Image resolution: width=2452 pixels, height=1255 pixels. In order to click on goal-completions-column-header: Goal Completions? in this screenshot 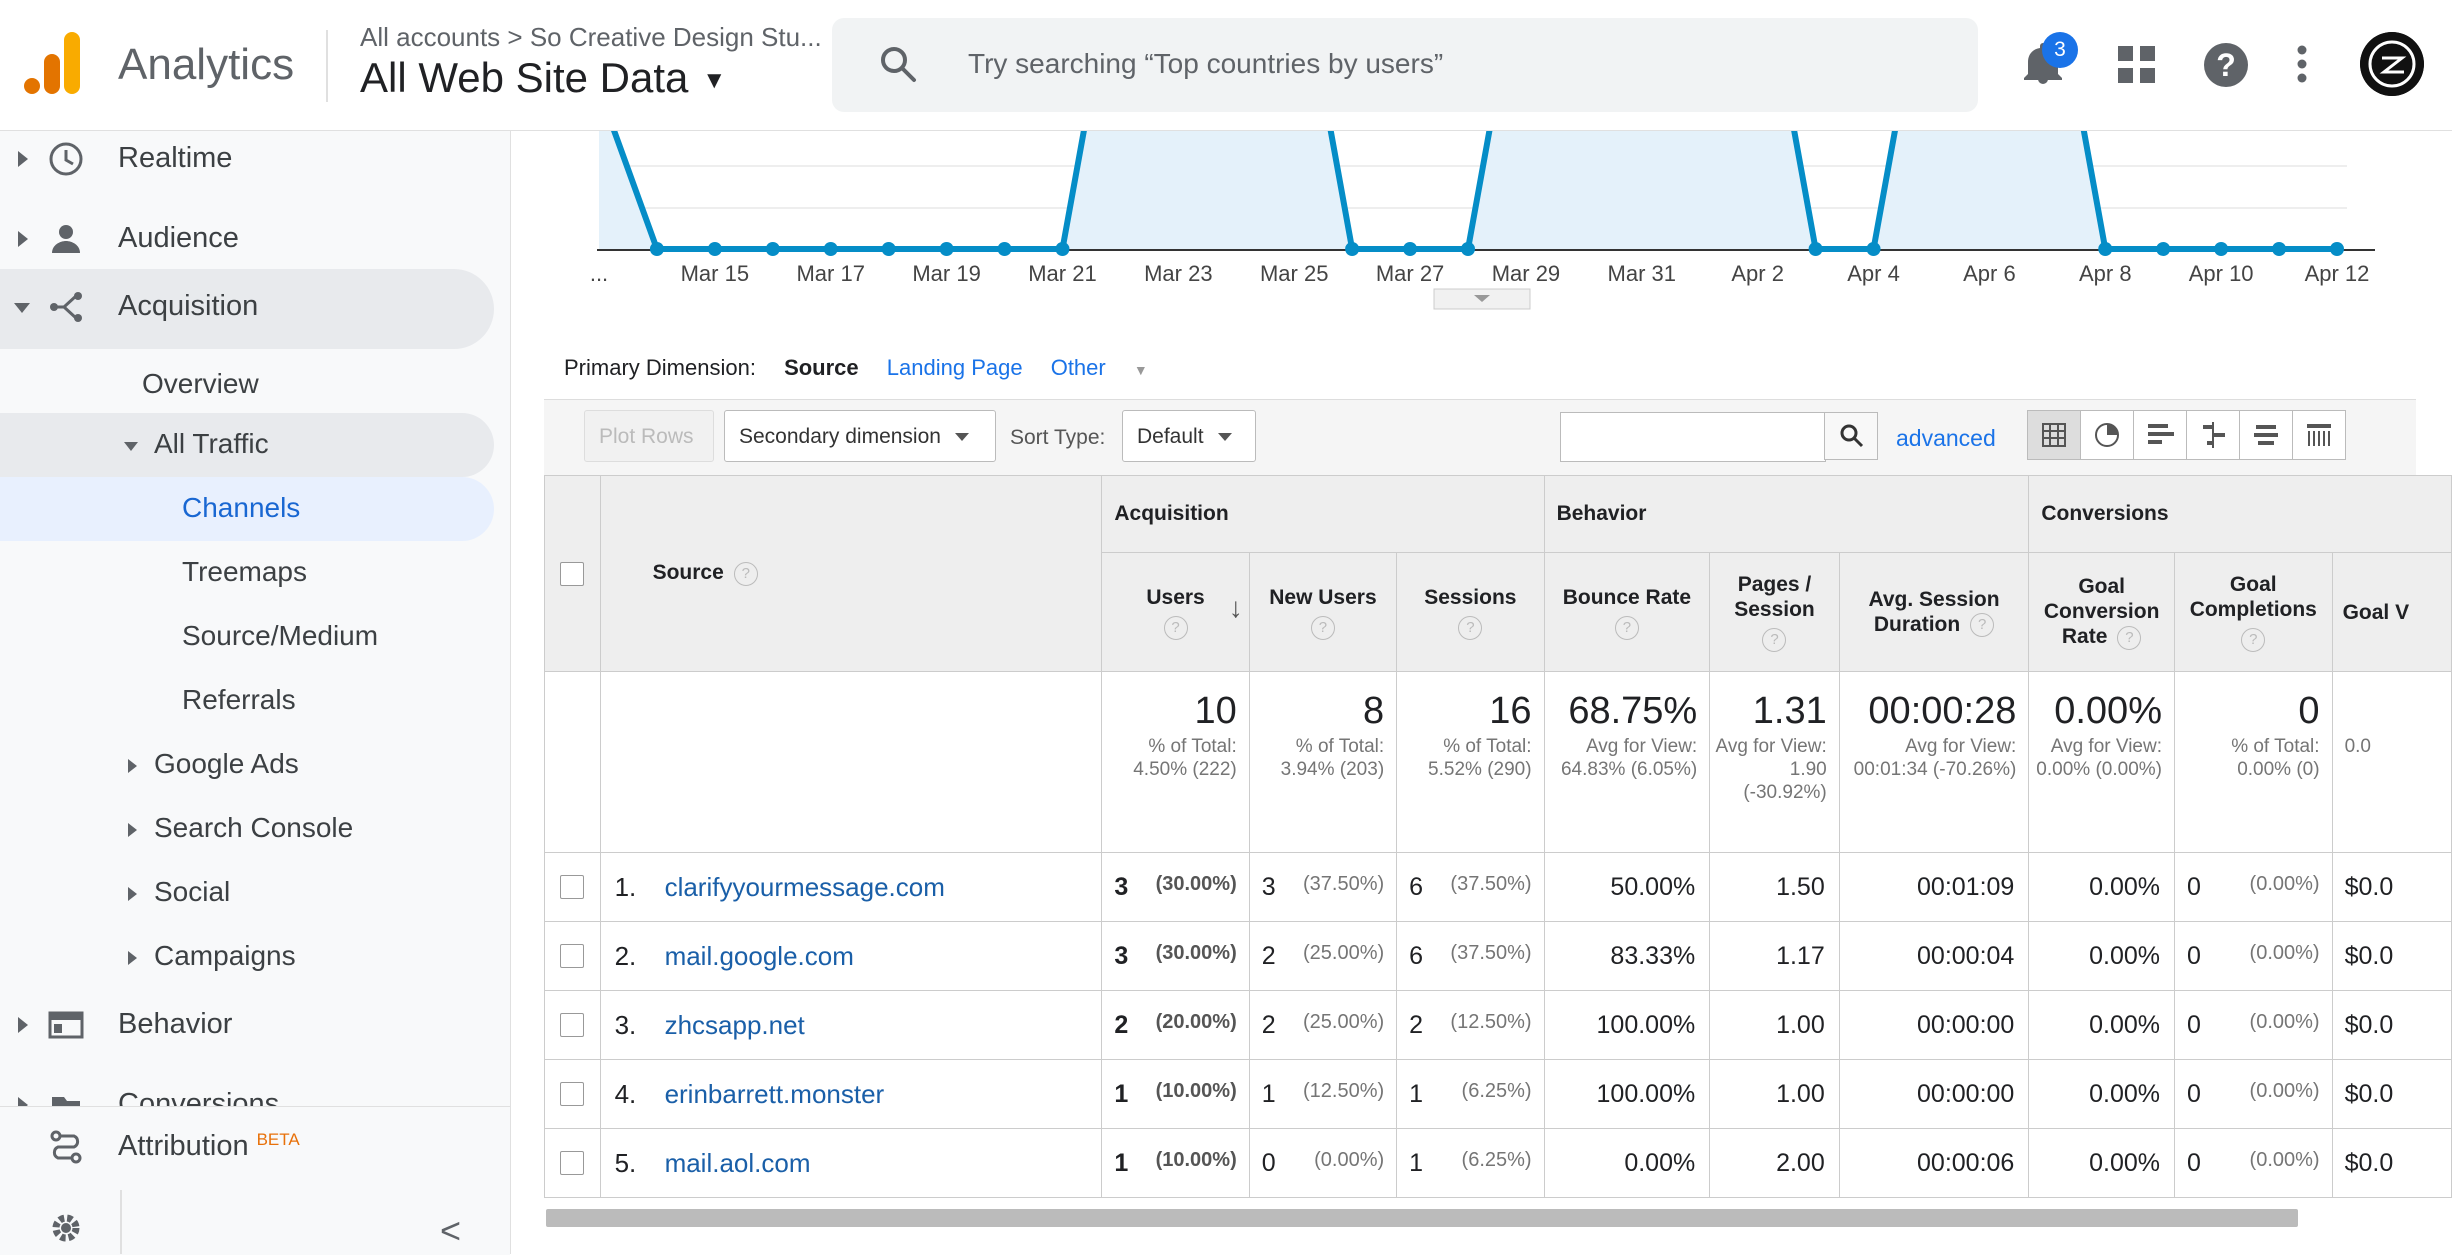, I will do `click(2253, 612)`.